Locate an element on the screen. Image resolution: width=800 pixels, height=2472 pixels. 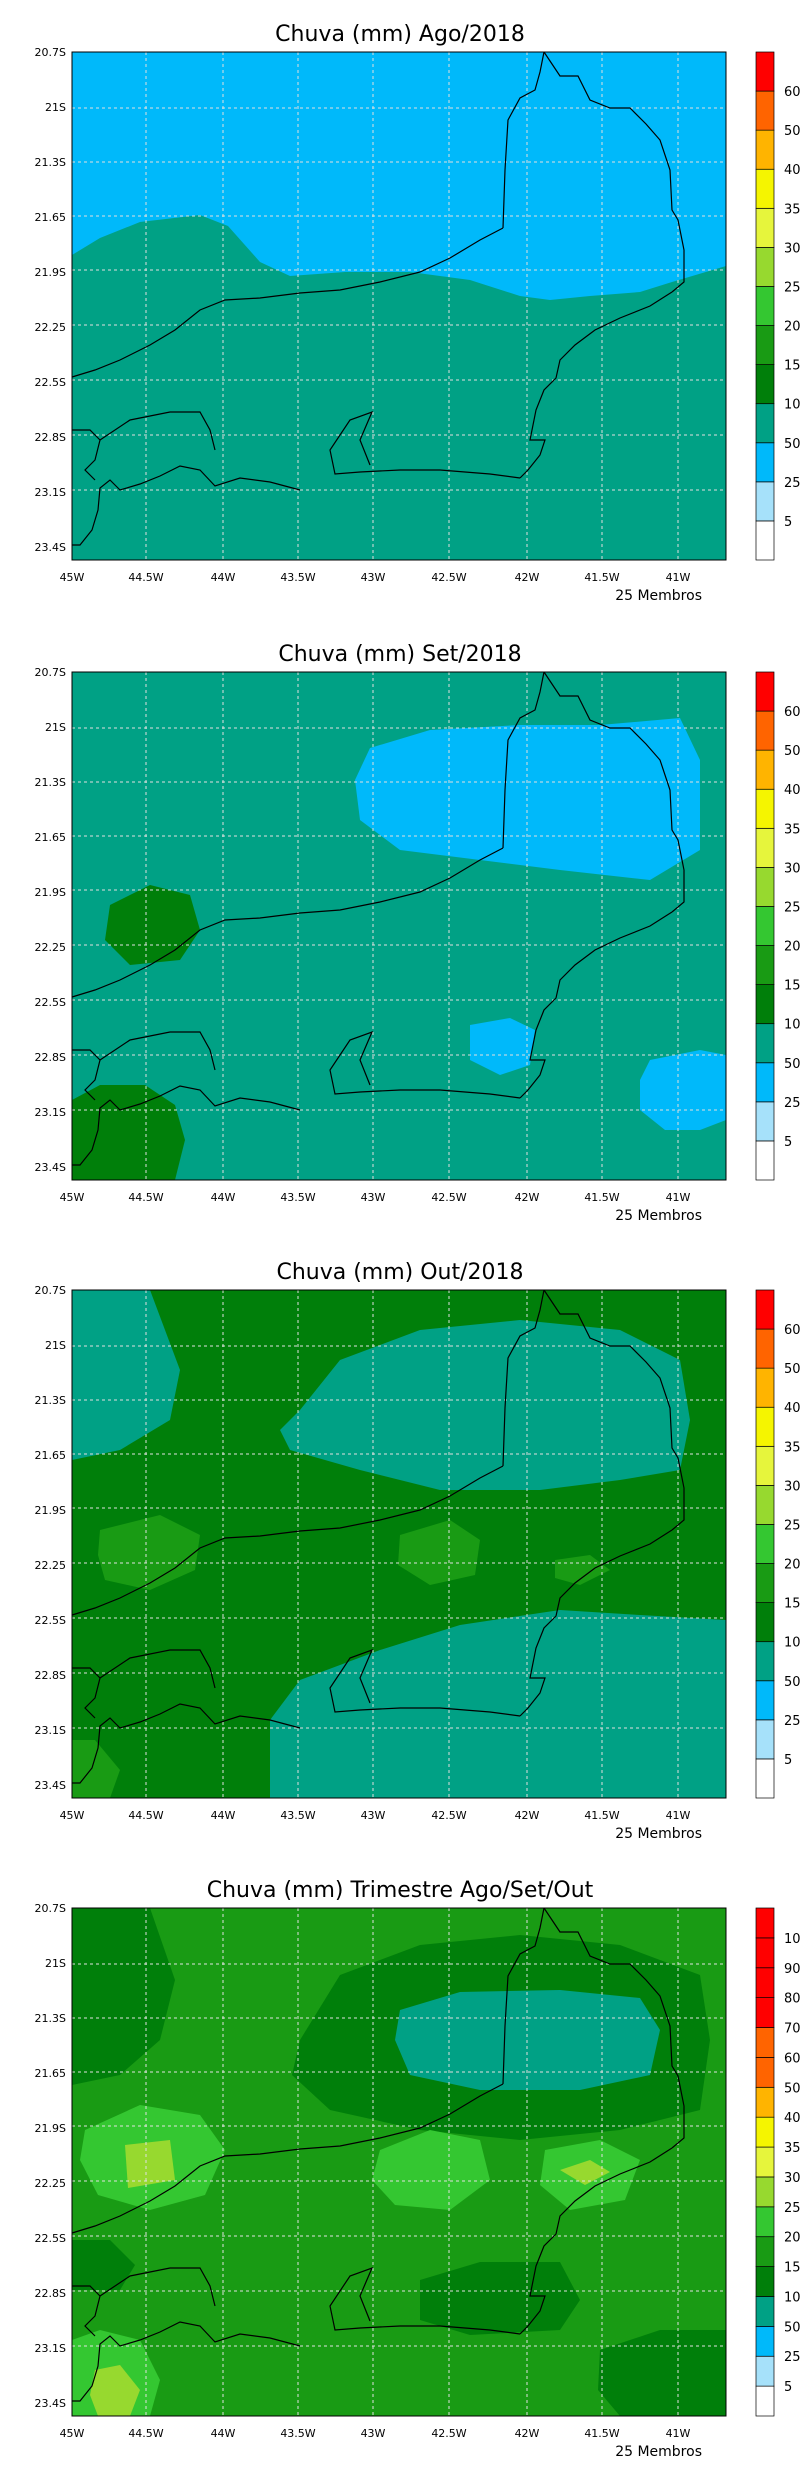
colorbar-label: 150 is located at coordinates (792, 366).